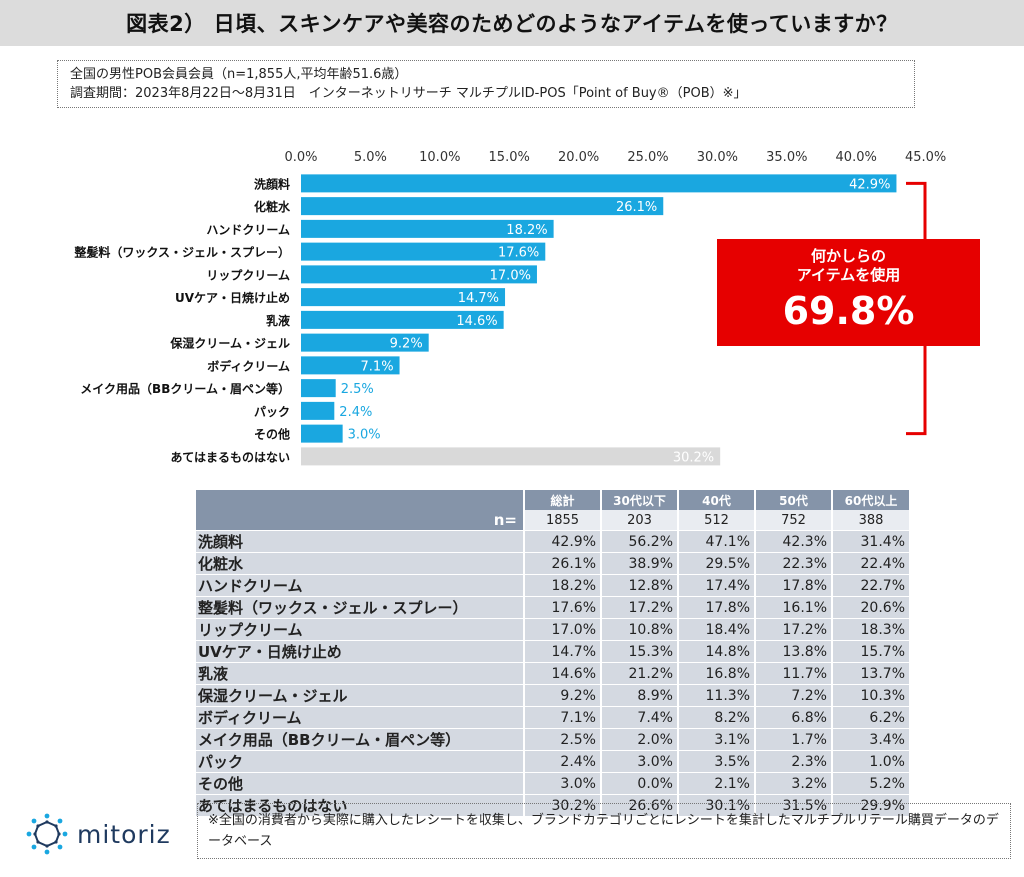 This screenshot has width=1024, height=877. Describe the element at coordinates (638, 629) in the screenshot. I see `table-cell: 10.8%` at that location.